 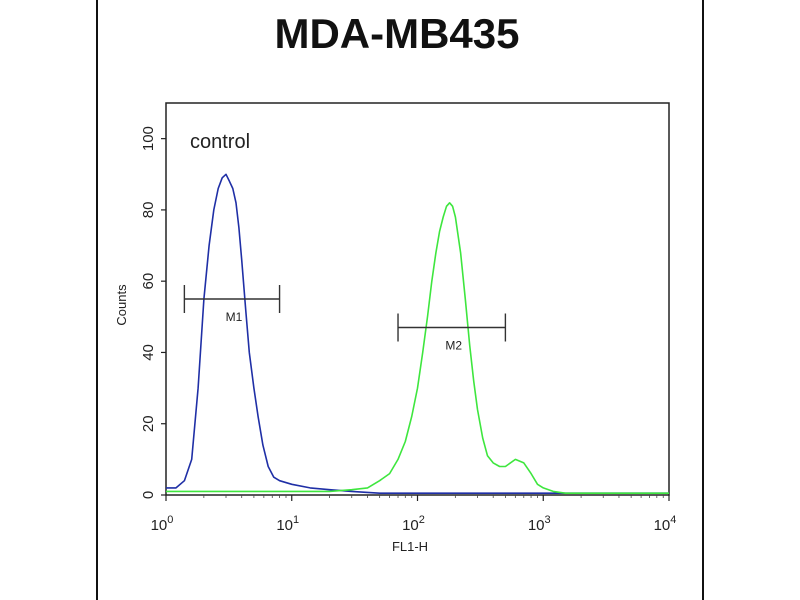 What do you see at coordinates (234, 317) in the screenshot?
I see `marker-label: M1` at bounding box center [234, 317].